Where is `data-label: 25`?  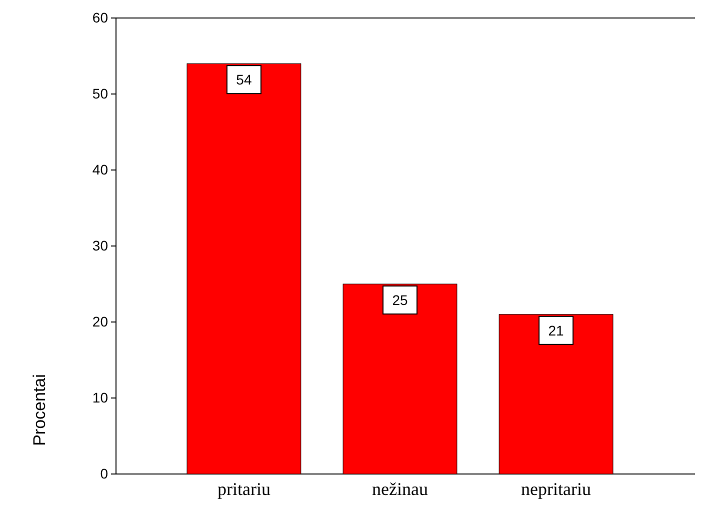 data-label: 25 is located at coordinates (400, 300).